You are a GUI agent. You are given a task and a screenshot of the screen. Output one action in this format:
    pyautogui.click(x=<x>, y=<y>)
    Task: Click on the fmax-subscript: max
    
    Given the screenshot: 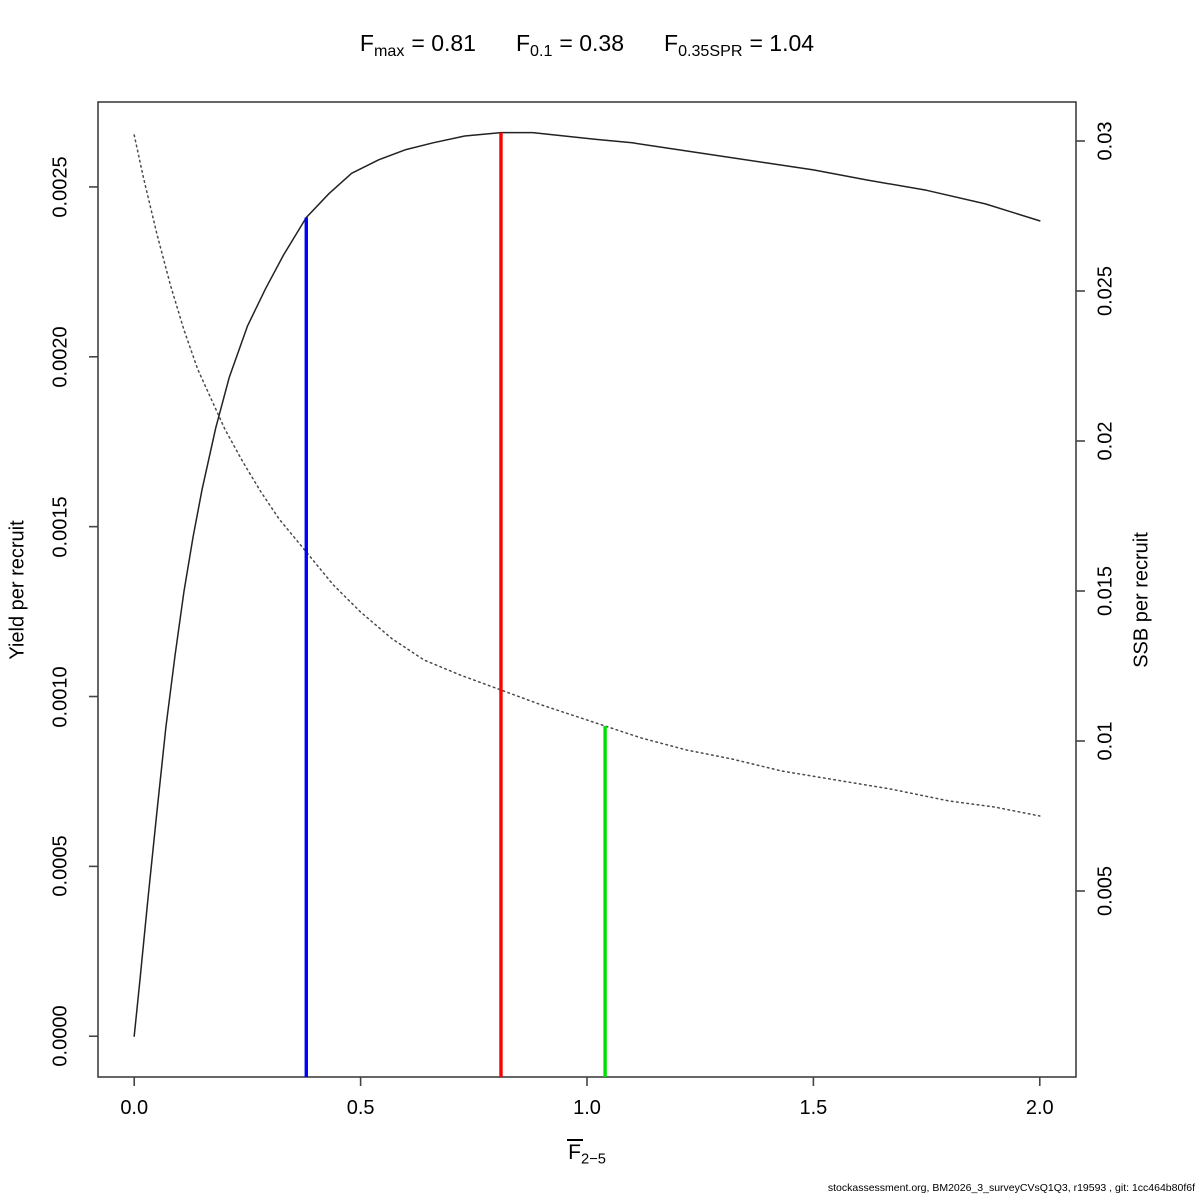 What is the action you would take?
    pyautogui.click(x=389, y=51)
    